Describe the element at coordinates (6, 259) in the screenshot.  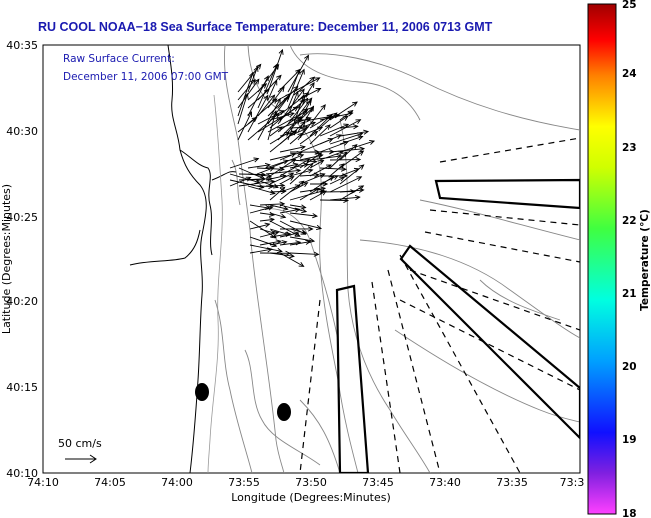
I see `y-axis-label: Latitude (Degrees:Minutes)` at that location.